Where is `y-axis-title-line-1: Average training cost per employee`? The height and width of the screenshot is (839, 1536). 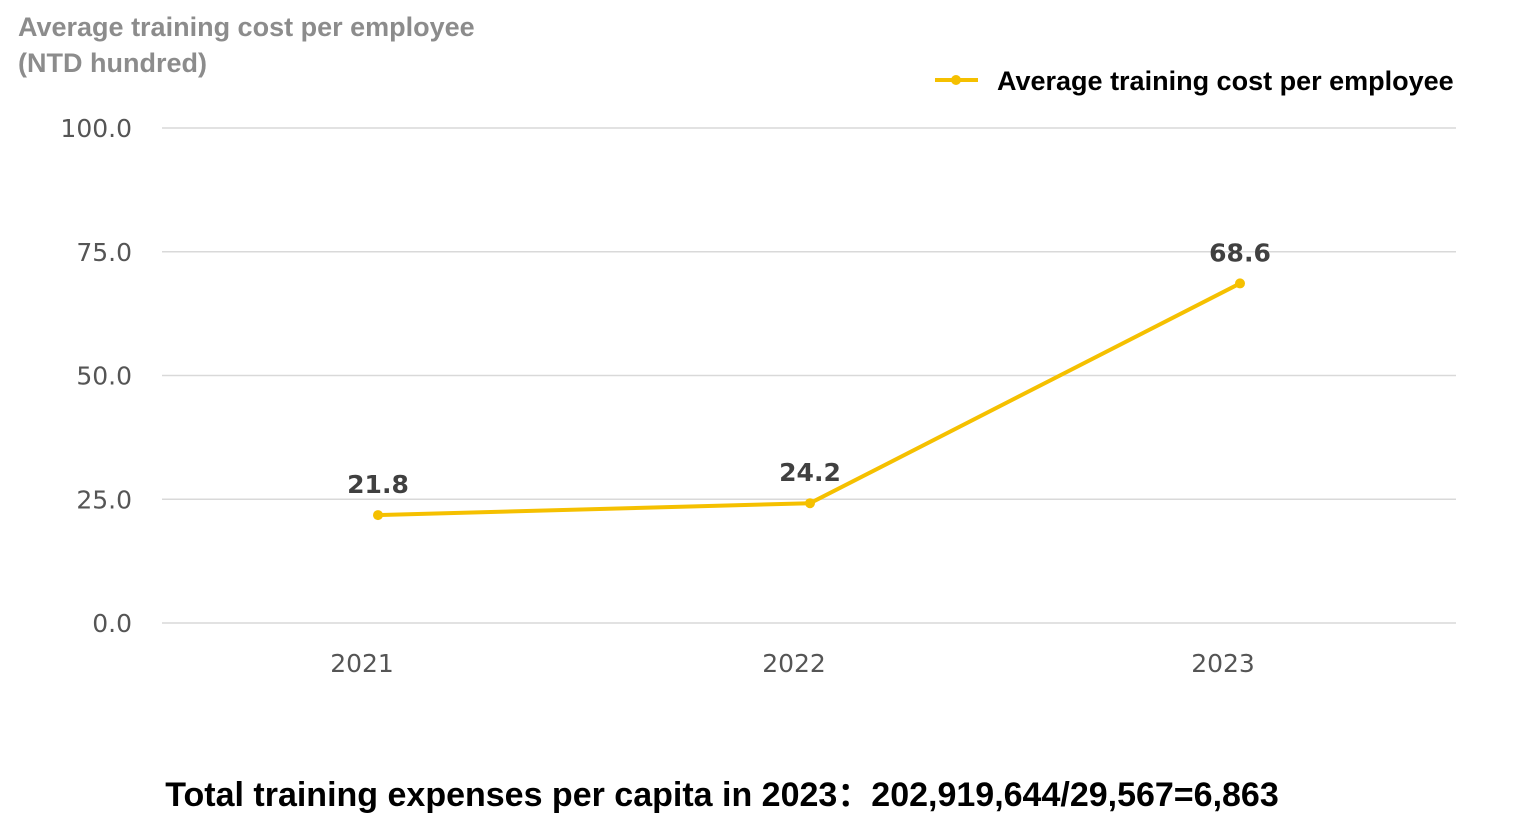
y-axis-title-line-1: Average training cost per employee is located at coordinates (246, 27).